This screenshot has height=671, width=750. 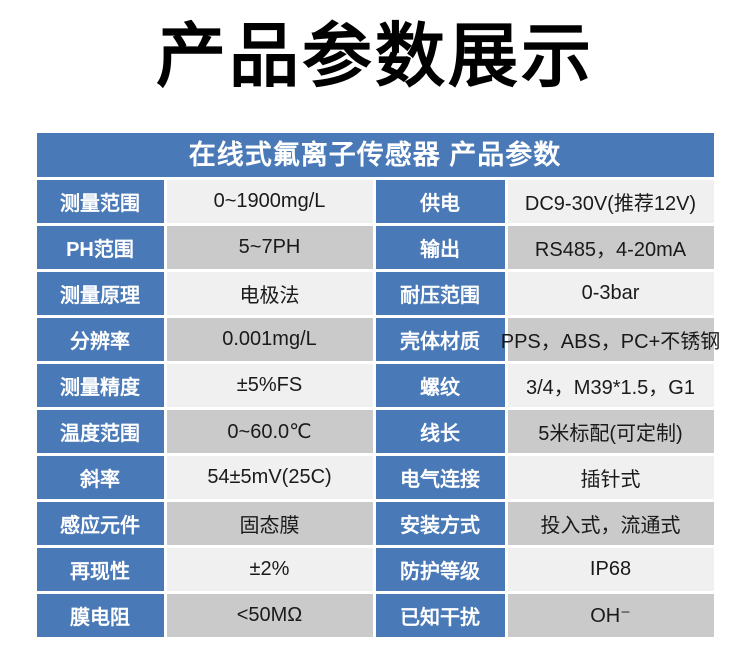 I want to click on param-value: <50MΩ, so click(x=269, y=615).